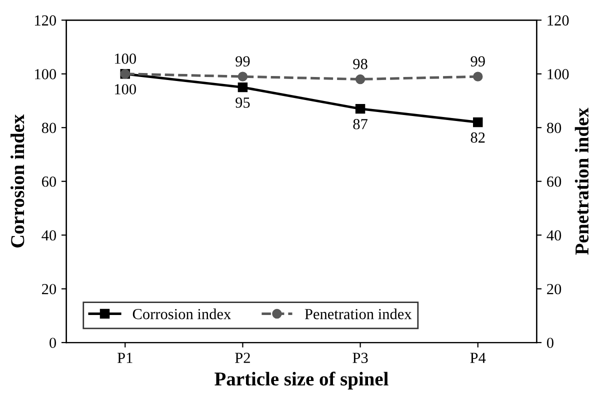  Describe the element at coordinates (360, 358) in the screenshot. I see `x-tick-label: P3` at that location.